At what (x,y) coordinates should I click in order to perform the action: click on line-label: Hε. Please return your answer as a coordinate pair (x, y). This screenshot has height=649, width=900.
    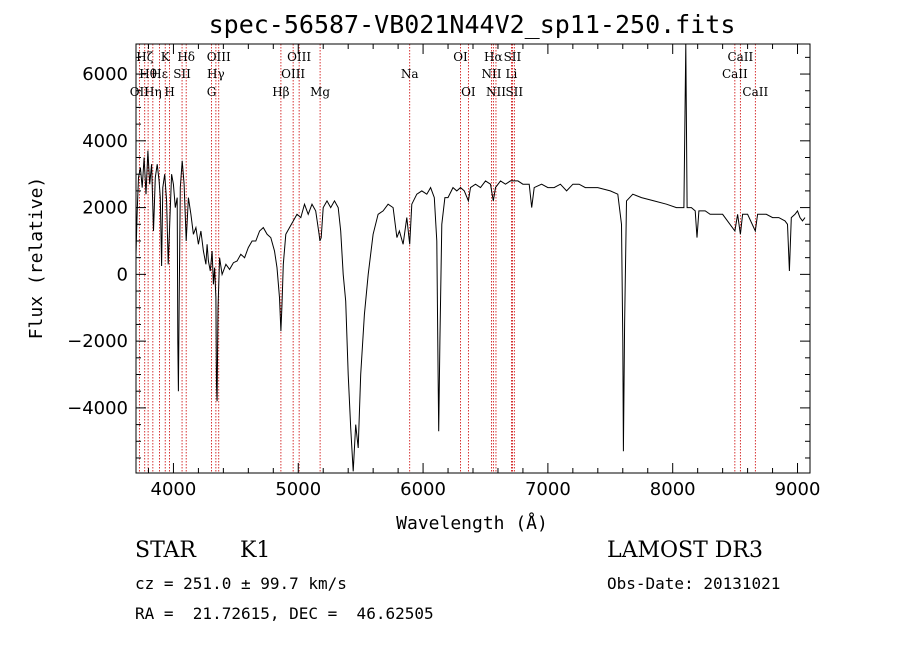
    Looking at the image, I should click on (159, 74).